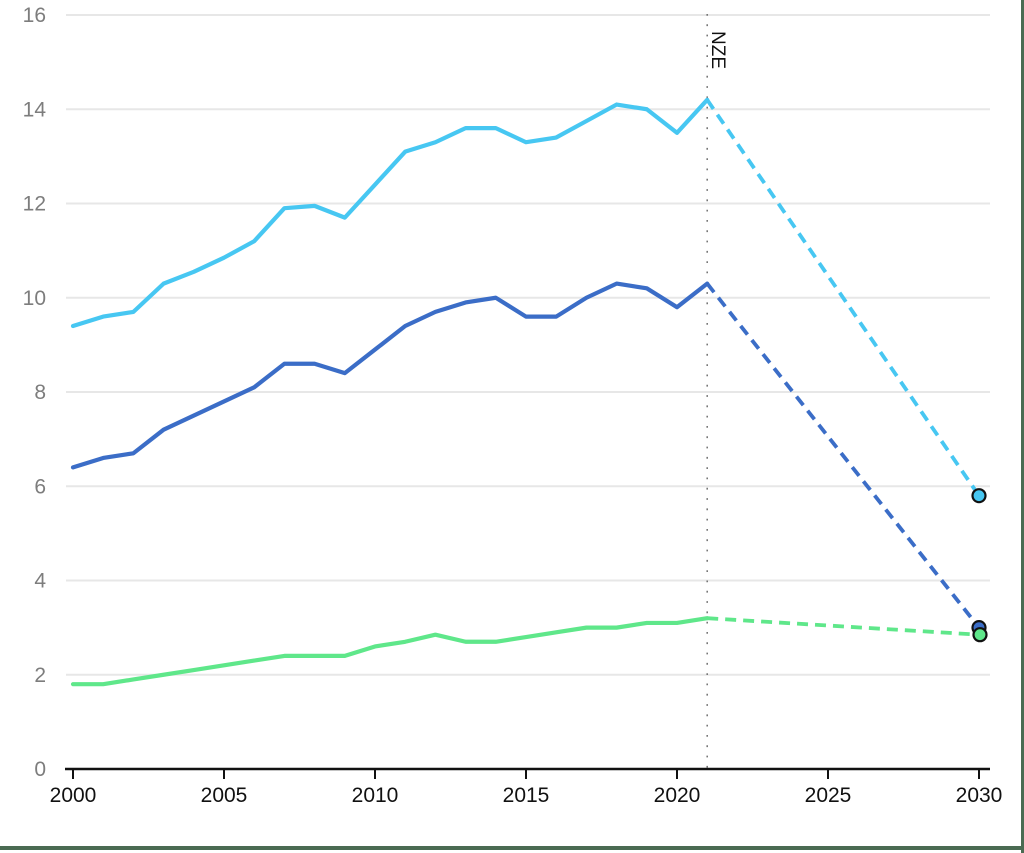 This screenshot has width=1024, height=853. I want to click on x-tick-label-2020: 2020, so click(677, 795).